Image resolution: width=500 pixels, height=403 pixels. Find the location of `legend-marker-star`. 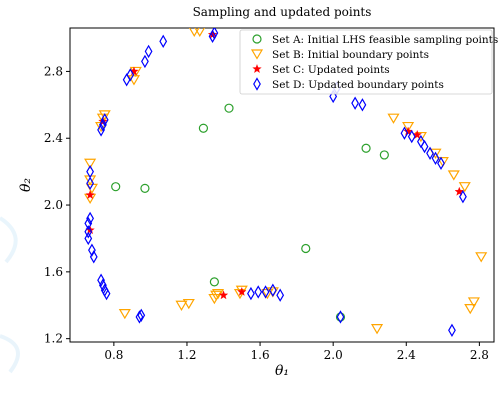

legend-marker-star is located at coordinates (257, 68).